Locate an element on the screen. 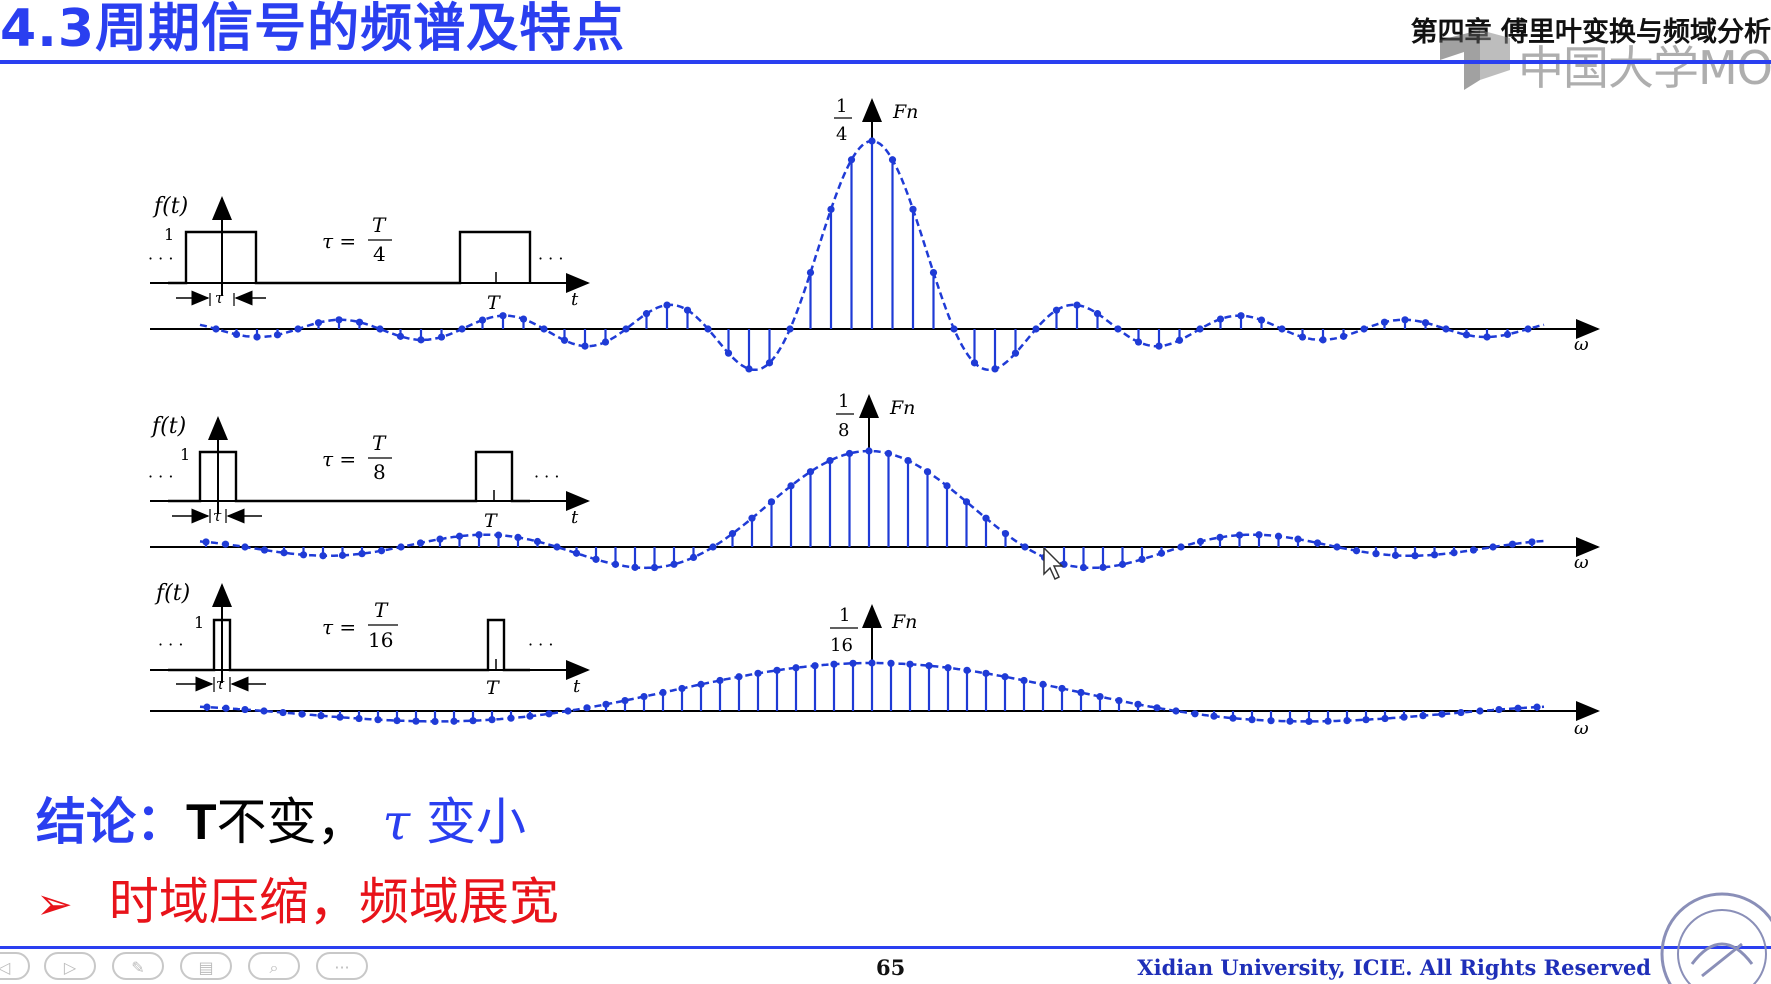 The width and height of the screenshot is (1771, 984). period-label: T is located at coordinates (491, 521).